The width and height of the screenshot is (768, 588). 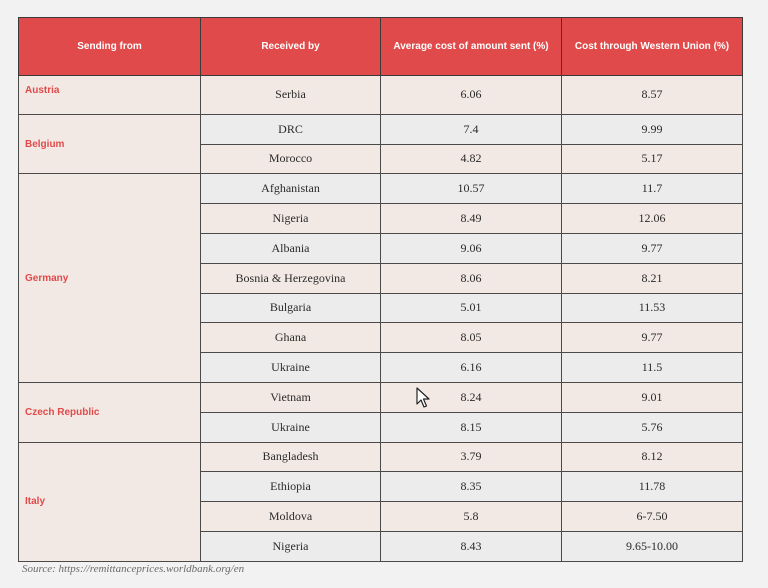 I want to click on arrow-cursor-icon, so click(x=423, y=397).